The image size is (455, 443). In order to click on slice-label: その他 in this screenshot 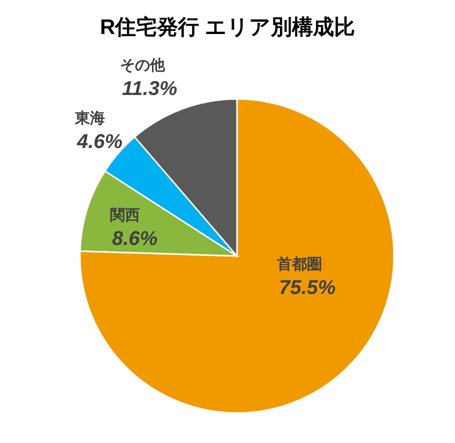, I will do `click(143, 65)`.